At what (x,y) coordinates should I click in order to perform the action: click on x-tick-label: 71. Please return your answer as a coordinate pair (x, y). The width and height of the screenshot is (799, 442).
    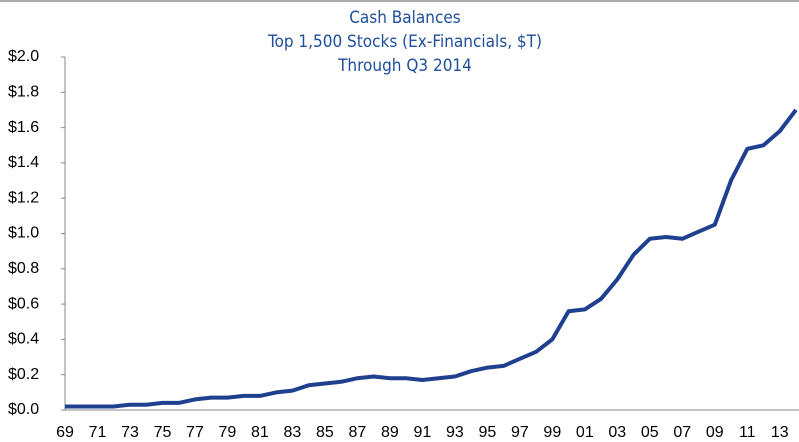
    Looking at the image, I should click on (98, 432).